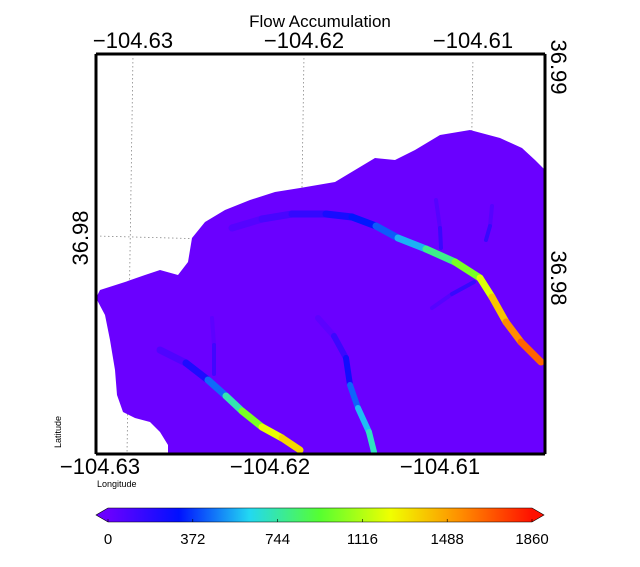 The image size is (640, 567). I want to click on top-lon-tick-1: −104.63, so click(133, 40).